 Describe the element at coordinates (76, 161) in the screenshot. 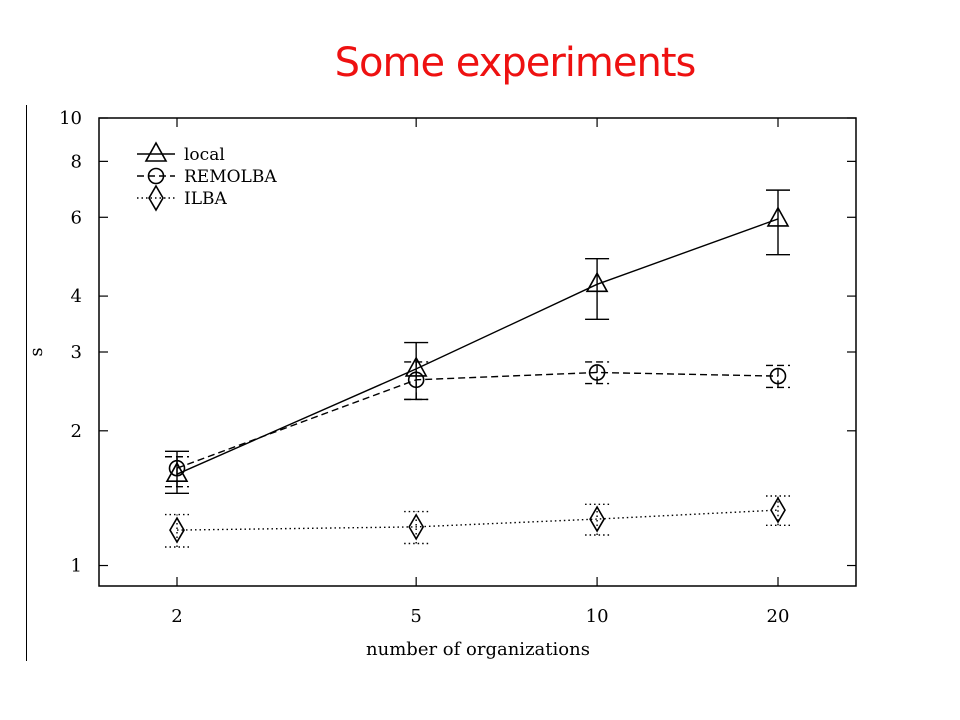

I see `y-tick-label: 8` at that location.